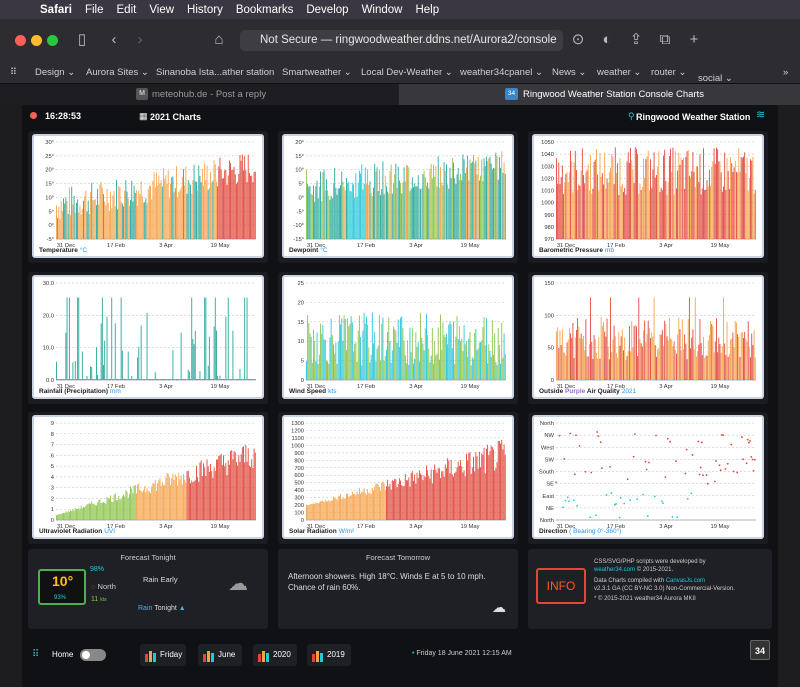 This screenshot has height=687, width=800. What do you see at coordinates (163, 655) in the screenshot?
I see `friday-button: Friday` at bounding box center [163, 655].